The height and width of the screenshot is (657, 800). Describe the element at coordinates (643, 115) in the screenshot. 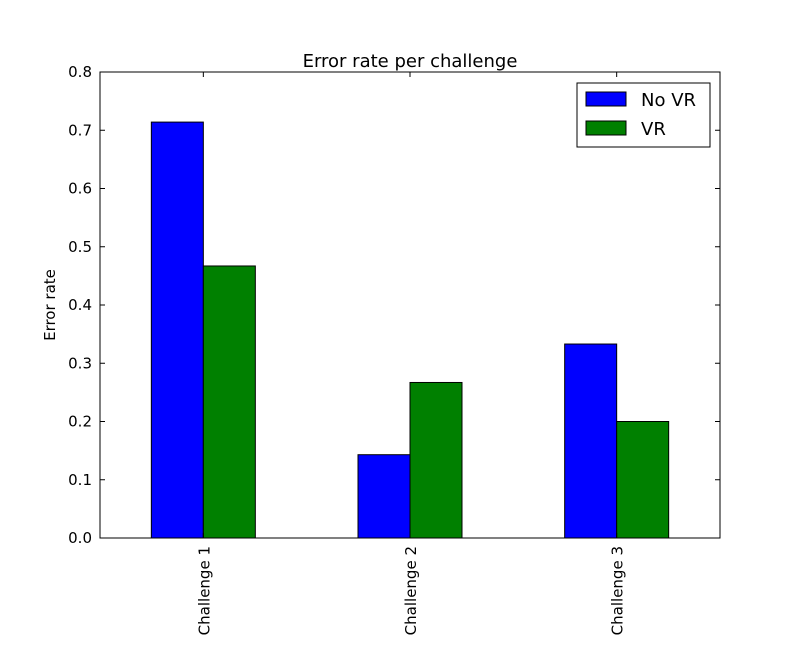

I see `legend: No VR VR` at that location.